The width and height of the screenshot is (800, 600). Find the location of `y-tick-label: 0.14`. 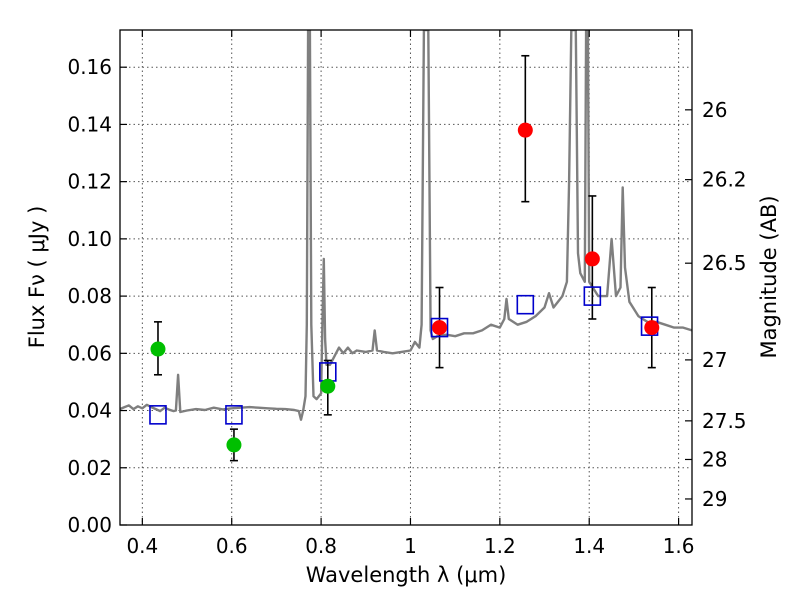

y-tick-label: 0.14 is located at coordinates (89, 124).